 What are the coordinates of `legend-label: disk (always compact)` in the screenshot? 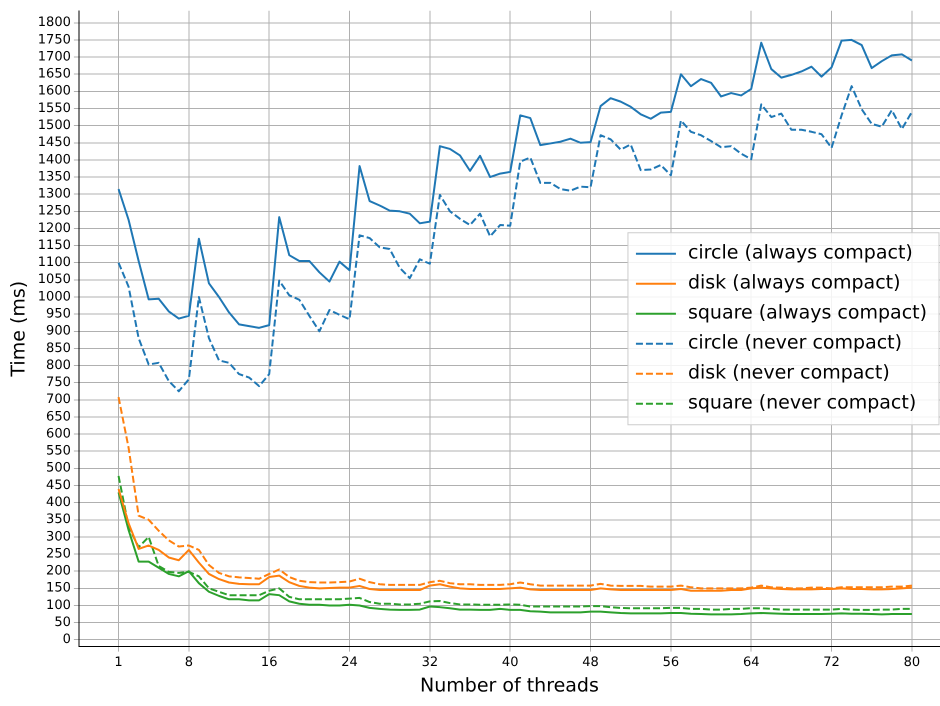 It's located at (794, 283).